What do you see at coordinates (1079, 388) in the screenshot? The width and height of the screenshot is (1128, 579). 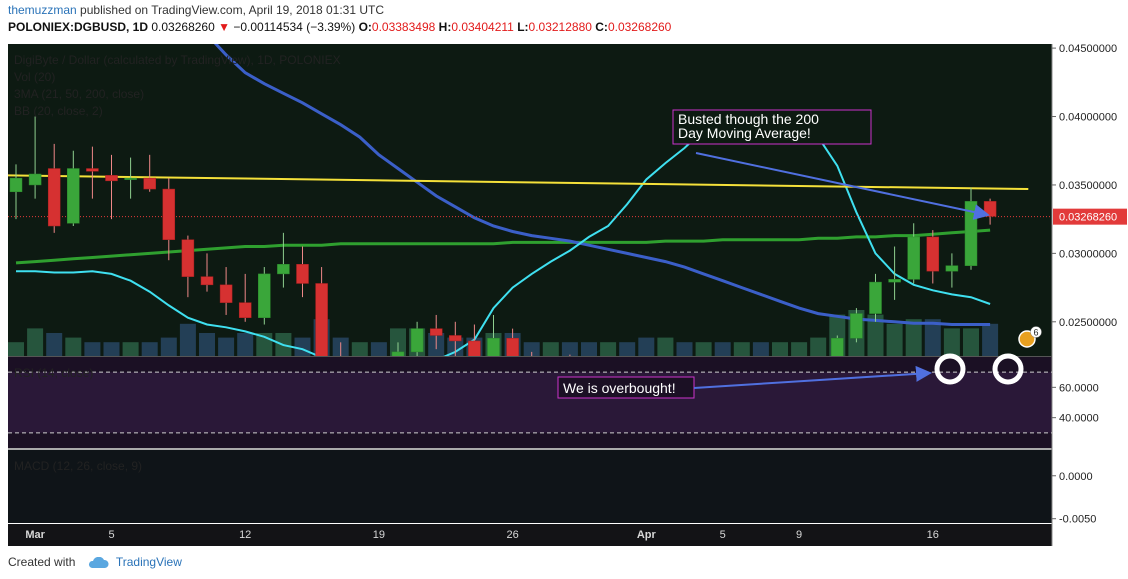 I see `rsi-tick-label: 60.0000` at bounding box center [1079, 388].